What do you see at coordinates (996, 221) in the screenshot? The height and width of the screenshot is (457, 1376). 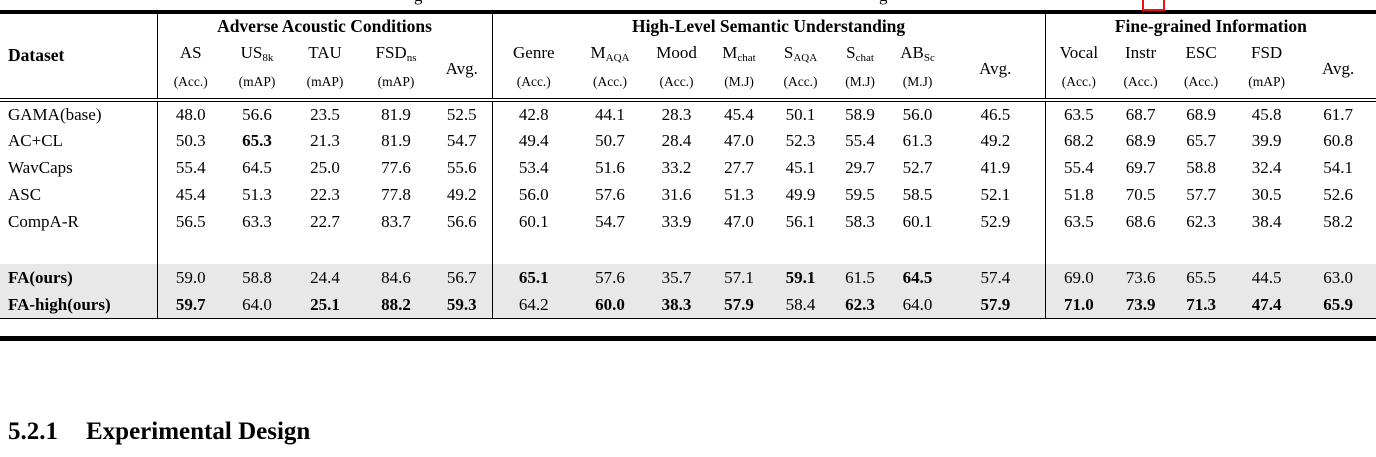 I see `cell: 52.9` at bounding box center [996, 221].